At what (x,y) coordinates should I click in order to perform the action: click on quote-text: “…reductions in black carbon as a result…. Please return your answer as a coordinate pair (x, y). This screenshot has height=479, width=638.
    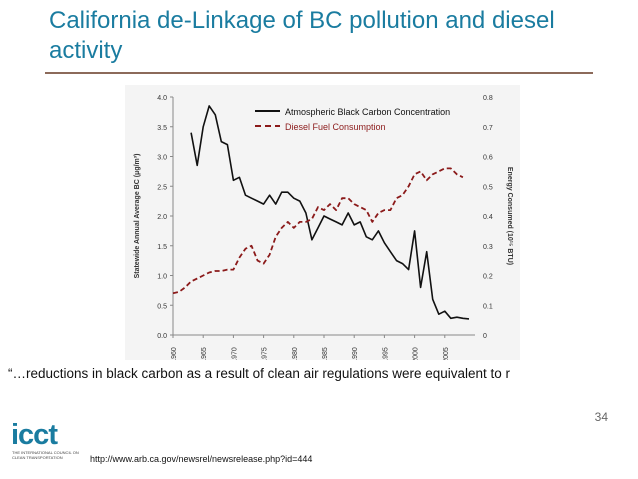
    Looking at the image, I should click on (259, 373).